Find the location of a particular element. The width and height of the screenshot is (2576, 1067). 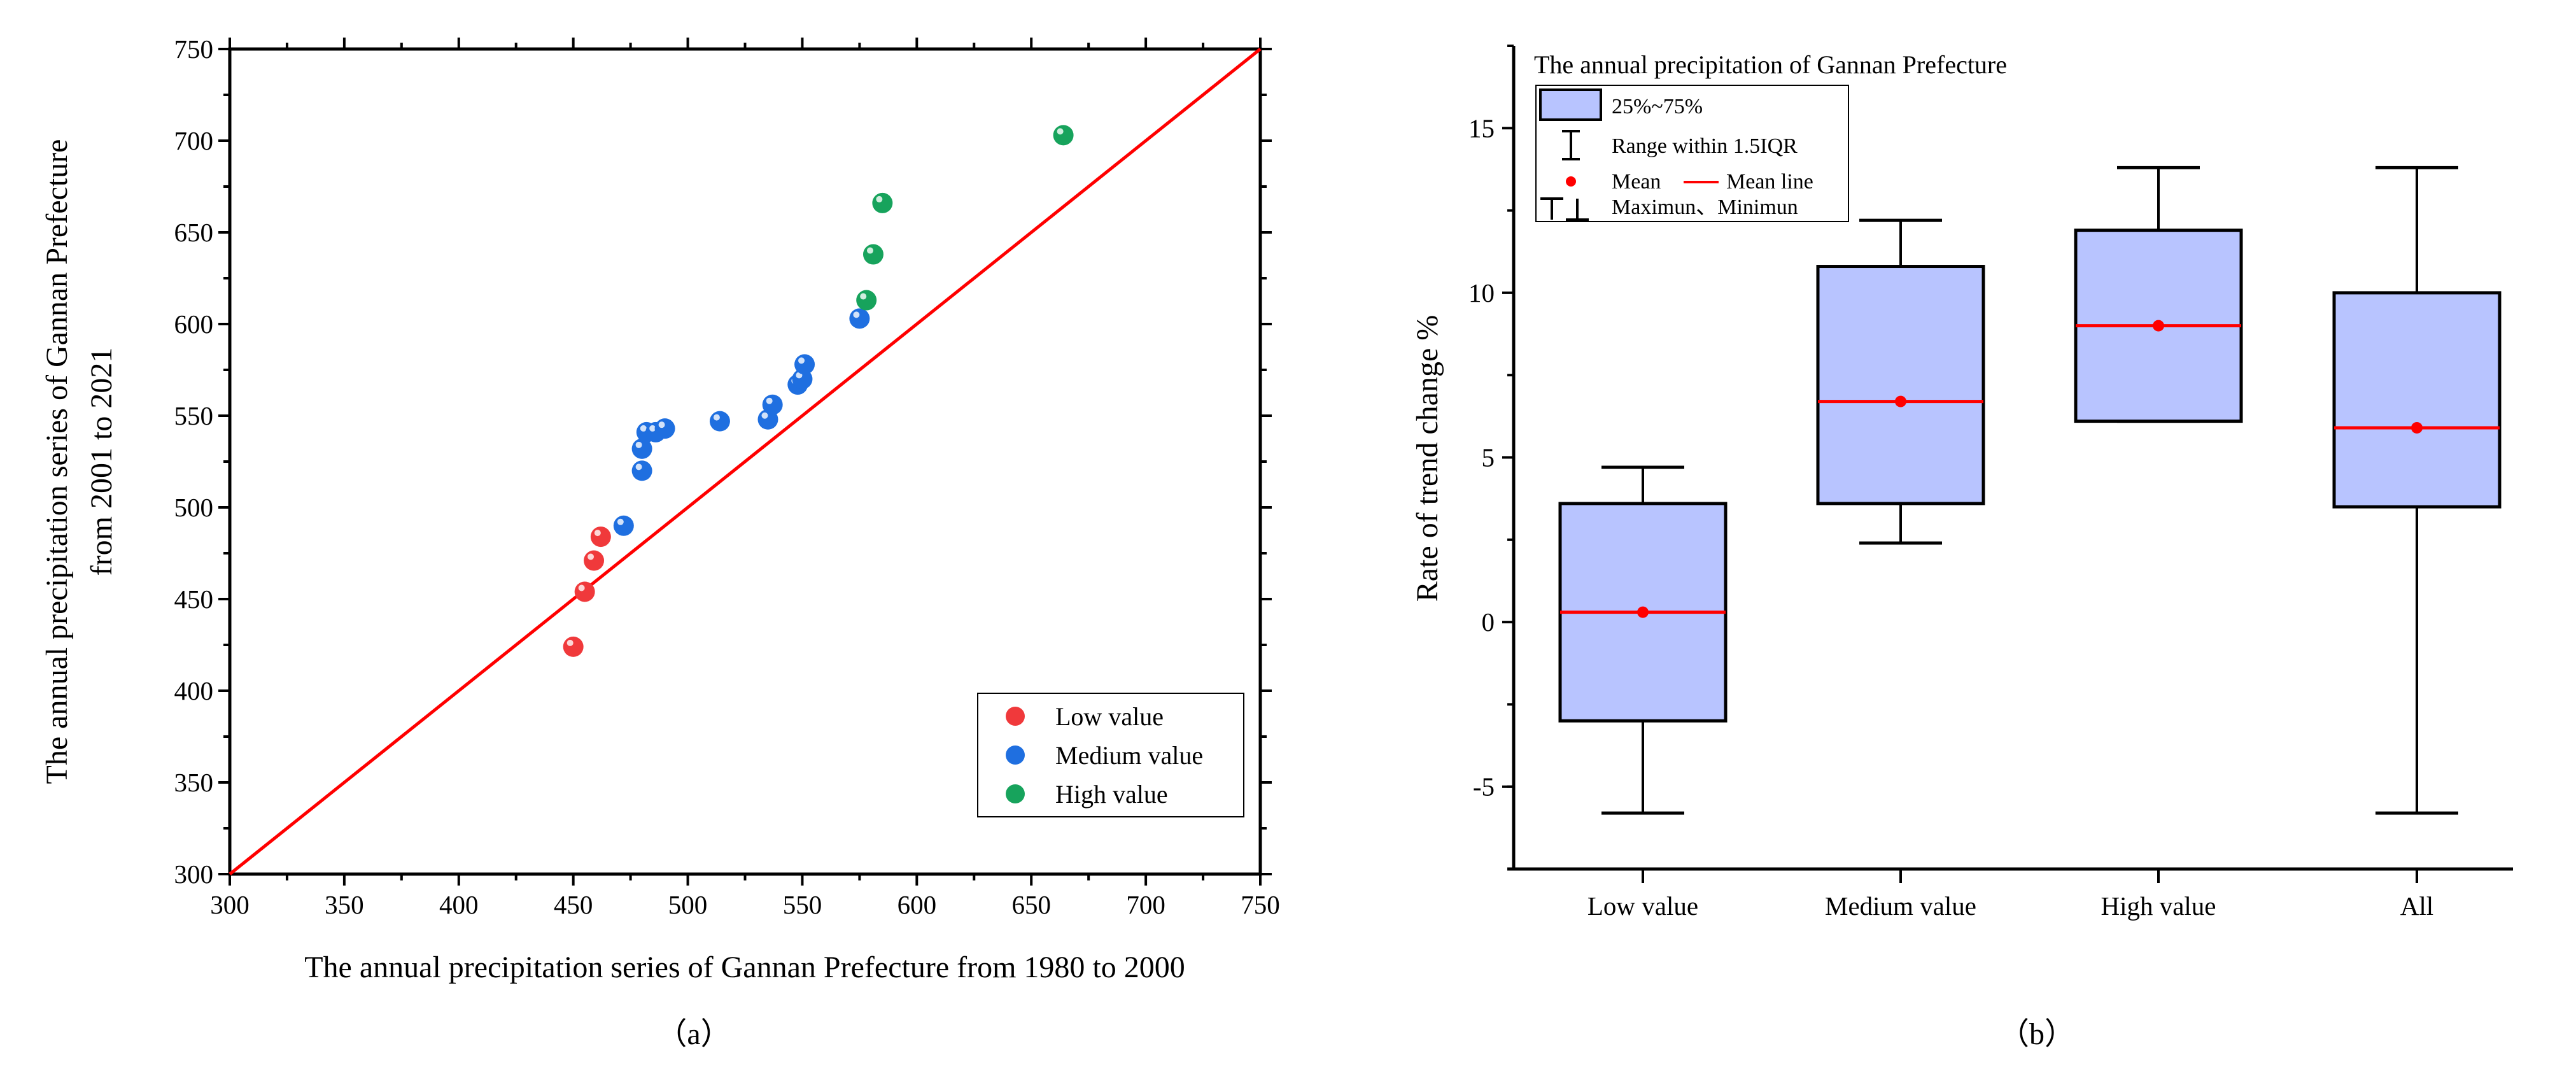

y-tick-label: 5 is located at coordinates (1489, 457).